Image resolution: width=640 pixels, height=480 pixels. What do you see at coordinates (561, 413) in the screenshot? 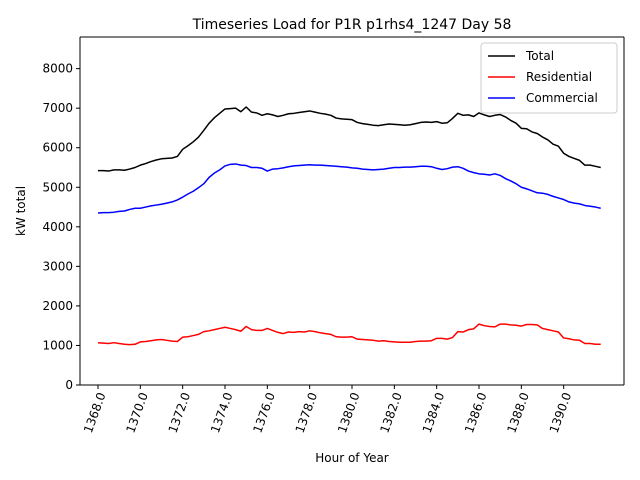
I see `x-tick-label: 1390.0` at bounding box center [561, 413].